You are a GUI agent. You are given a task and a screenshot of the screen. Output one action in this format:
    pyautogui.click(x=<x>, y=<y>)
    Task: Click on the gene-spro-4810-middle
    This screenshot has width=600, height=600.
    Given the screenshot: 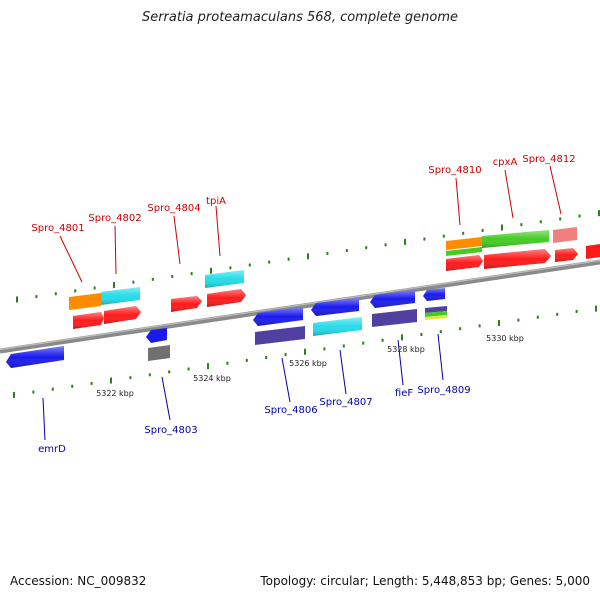 What is the action you would take?
    pyautogui.click(x=464, y=251)
    